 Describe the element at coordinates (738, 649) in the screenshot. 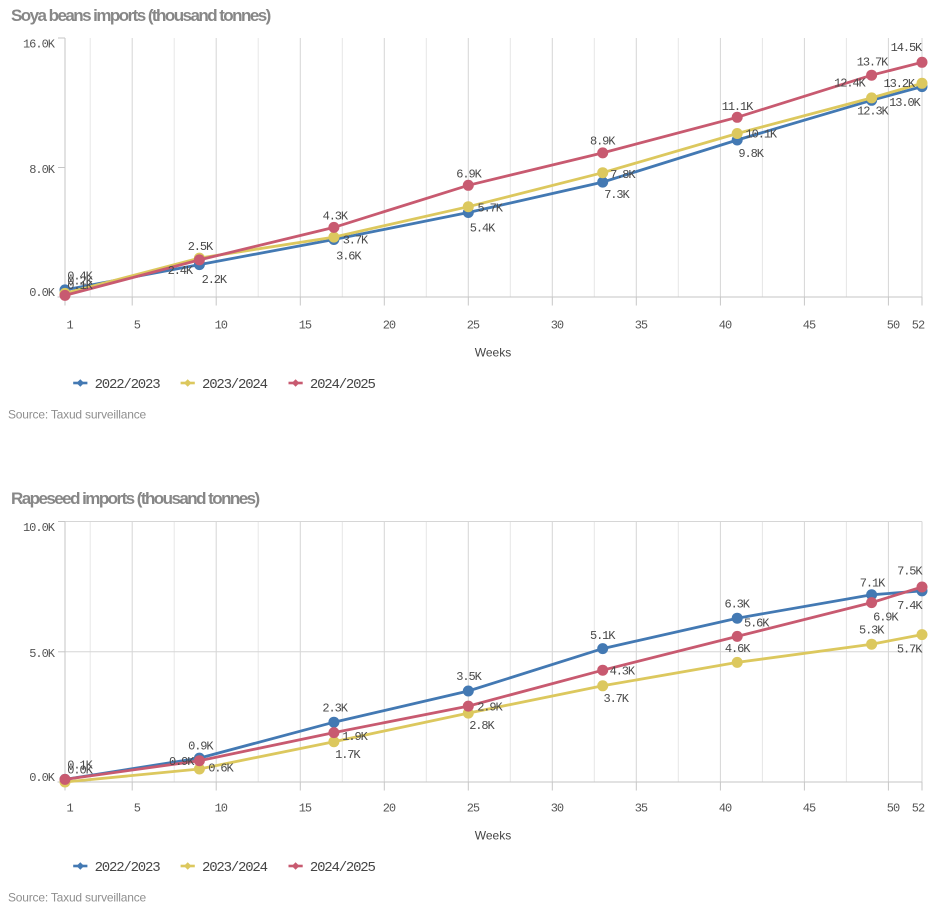

I see `svg-text: 4.6K` at that location.